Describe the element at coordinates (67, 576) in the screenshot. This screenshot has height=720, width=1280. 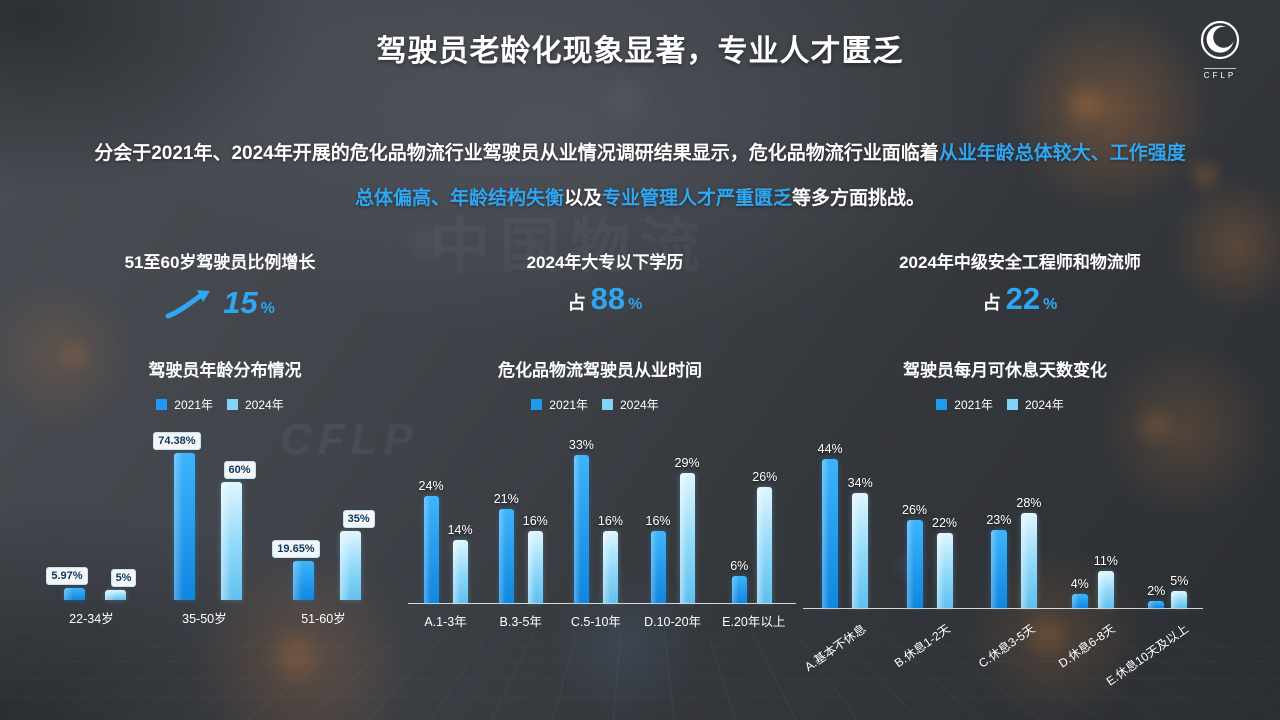
I see `bar-value-label: 5.97%` at that location.